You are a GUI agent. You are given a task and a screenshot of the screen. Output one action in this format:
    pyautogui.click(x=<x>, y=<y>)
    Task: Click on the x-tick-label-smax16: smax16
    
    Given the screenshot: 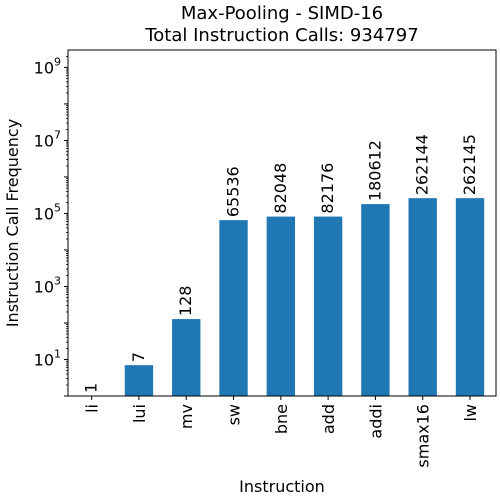 What is the action you would take?
    pyautogui.click(x=423, y=436)
    